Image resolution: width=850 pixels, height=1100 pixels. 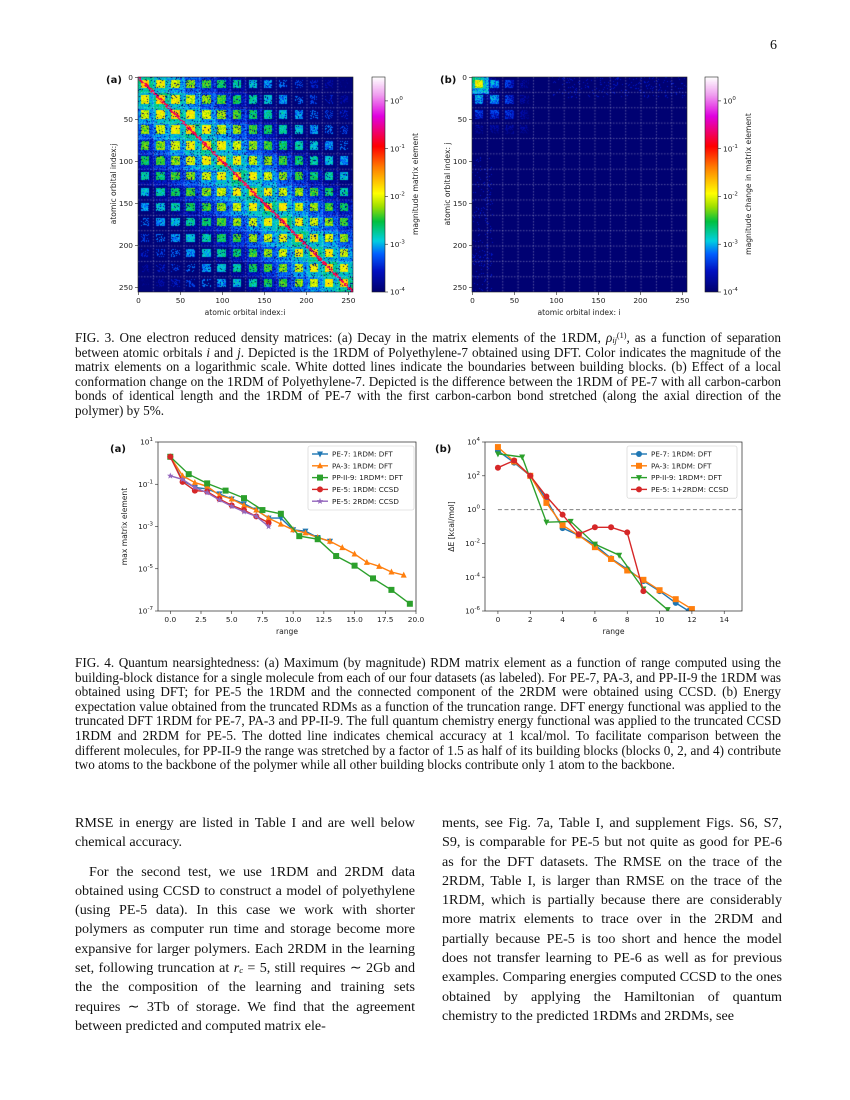 What do you see at coordinates (530, 619) in the screenshot?
I see `x-tick-label: 2` at bounding box center [530, 619].